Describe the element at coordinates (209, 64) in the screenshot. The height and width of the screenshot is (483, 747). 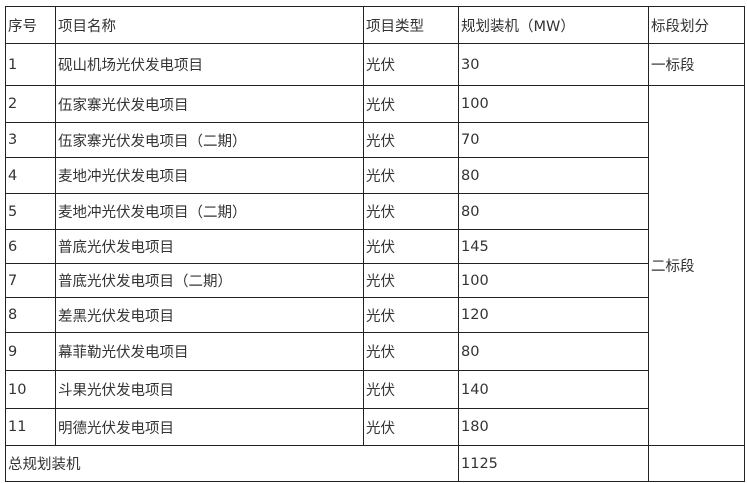
I see `cell-name: 砚山机场光伏发电项目` at that location.